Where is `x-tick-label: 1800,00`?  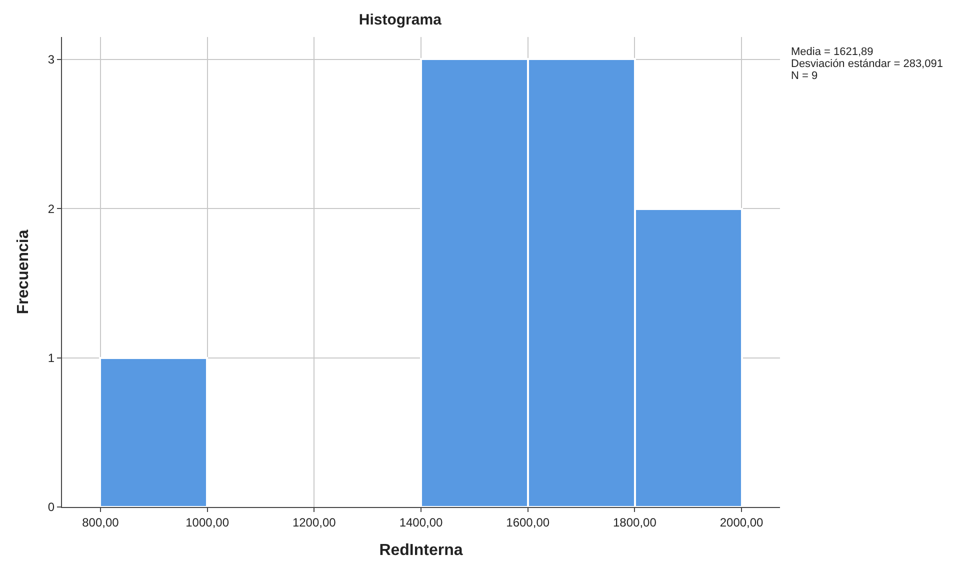
x-tick-label: 1800,00 is located at coordinates (634, 522).